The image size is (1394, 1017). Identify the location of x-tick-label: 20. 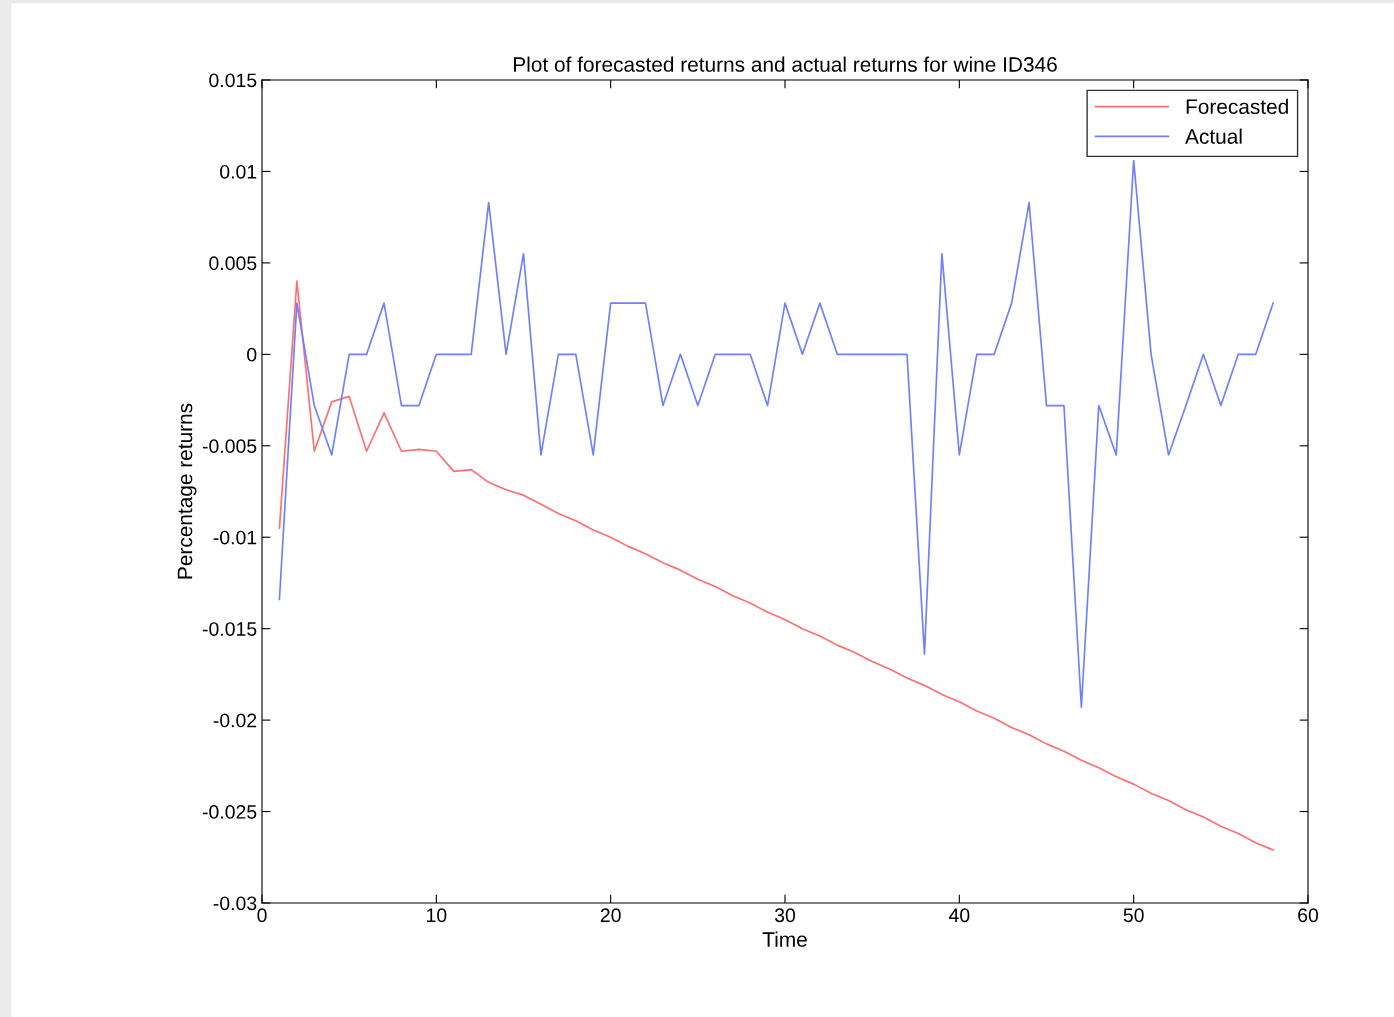
(610, 915).